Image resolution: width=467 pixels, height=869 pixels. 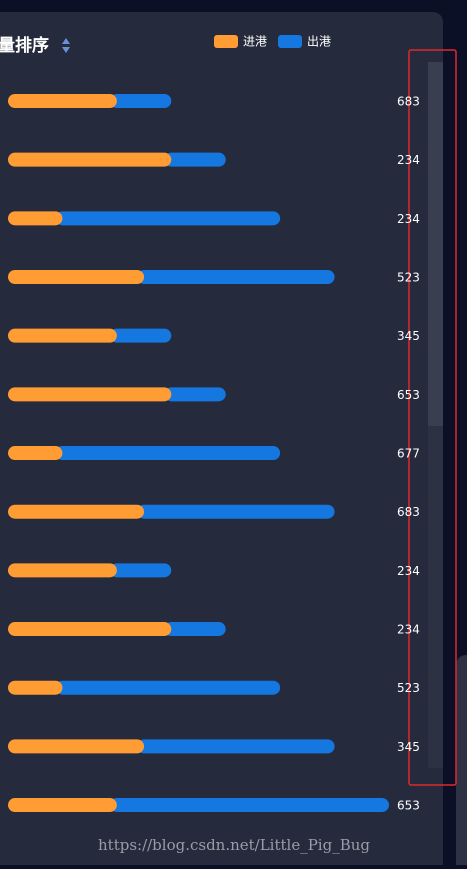 I want to click on scroll-thumb, so click(x=435, y=244).